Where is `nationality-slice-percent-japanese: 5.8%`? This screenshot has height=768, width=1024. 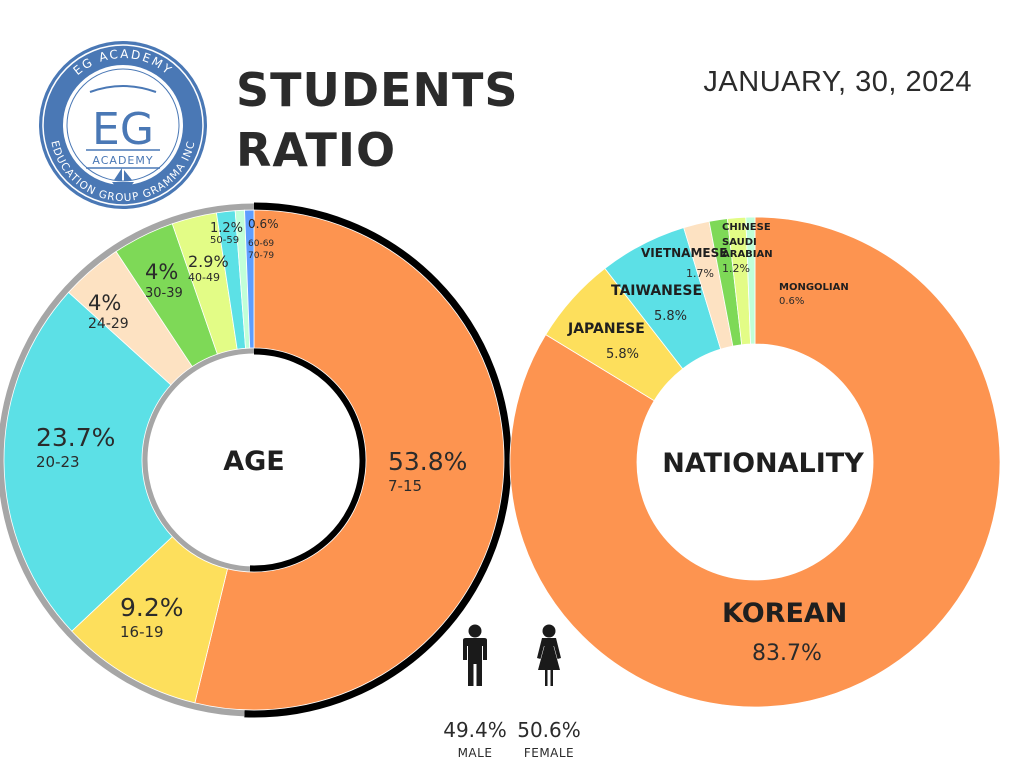
nationality-slice-percent-japanese: 5.8% is located at coordinates (622, 354).